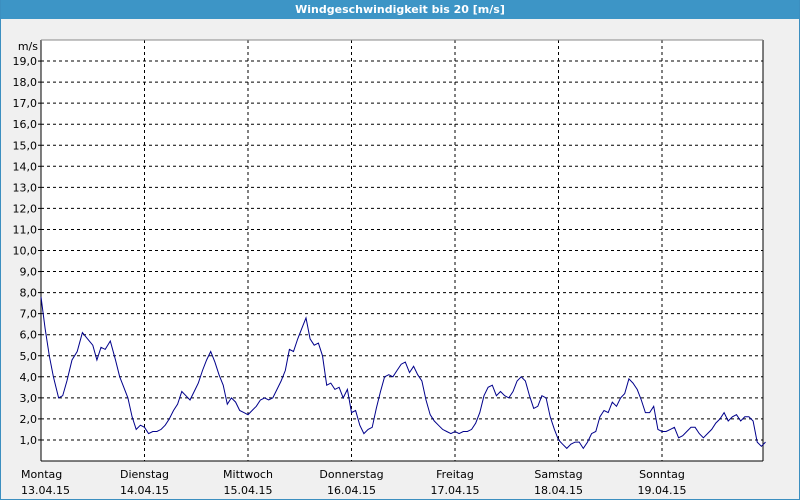  I want to click on y-tick-label: 9,0, so click(29, 272).